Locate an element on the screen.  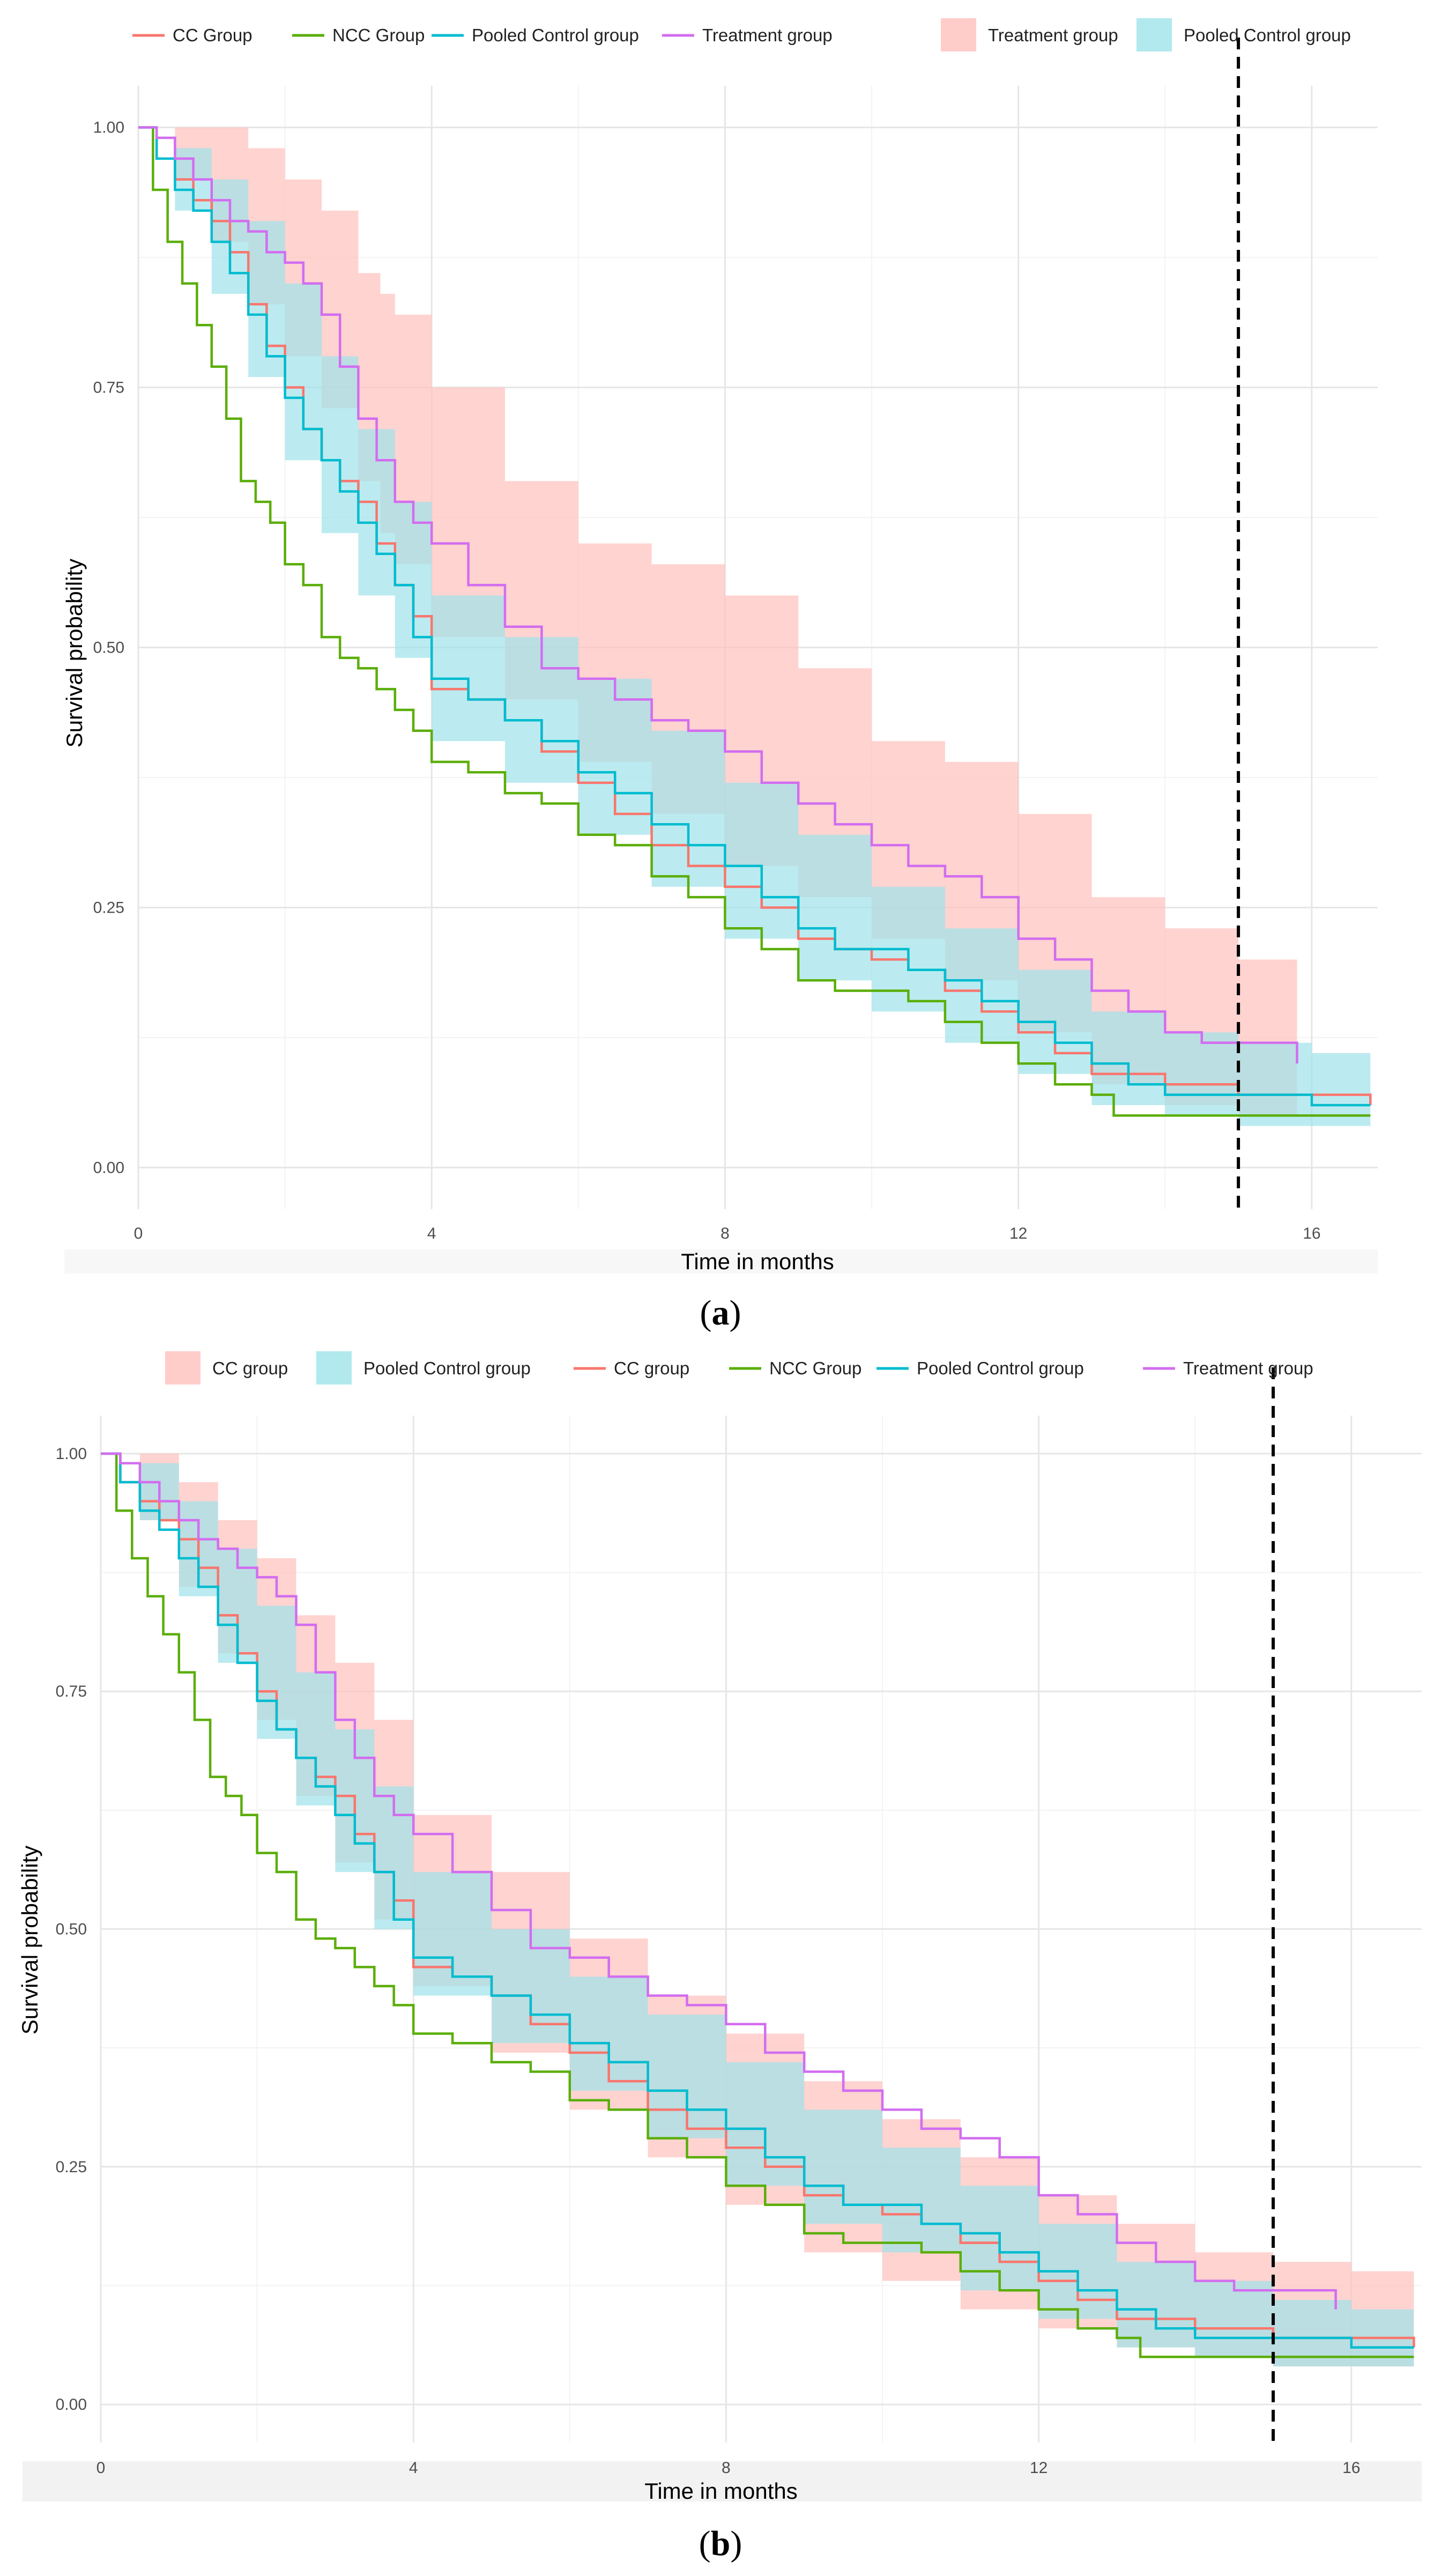
panel-b-x-tick-label: 4 is located at coordinates (413, 2468).